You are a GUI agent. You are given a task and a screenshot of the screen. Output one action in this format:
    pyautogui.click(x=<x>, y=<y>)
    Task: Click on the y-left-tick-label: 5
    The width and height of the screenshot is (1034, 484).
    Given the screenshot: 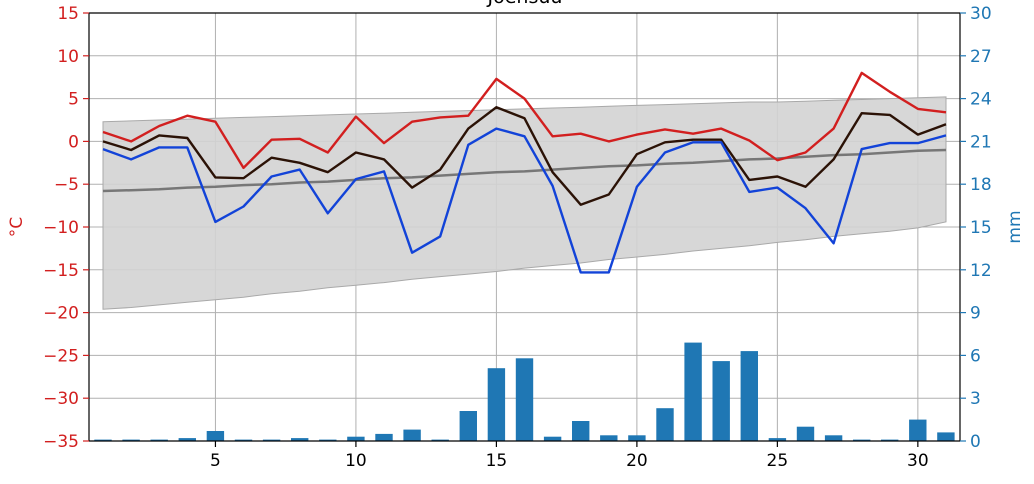 What is the action you would take?
    pyautogui.click(x=73, y=100)
    